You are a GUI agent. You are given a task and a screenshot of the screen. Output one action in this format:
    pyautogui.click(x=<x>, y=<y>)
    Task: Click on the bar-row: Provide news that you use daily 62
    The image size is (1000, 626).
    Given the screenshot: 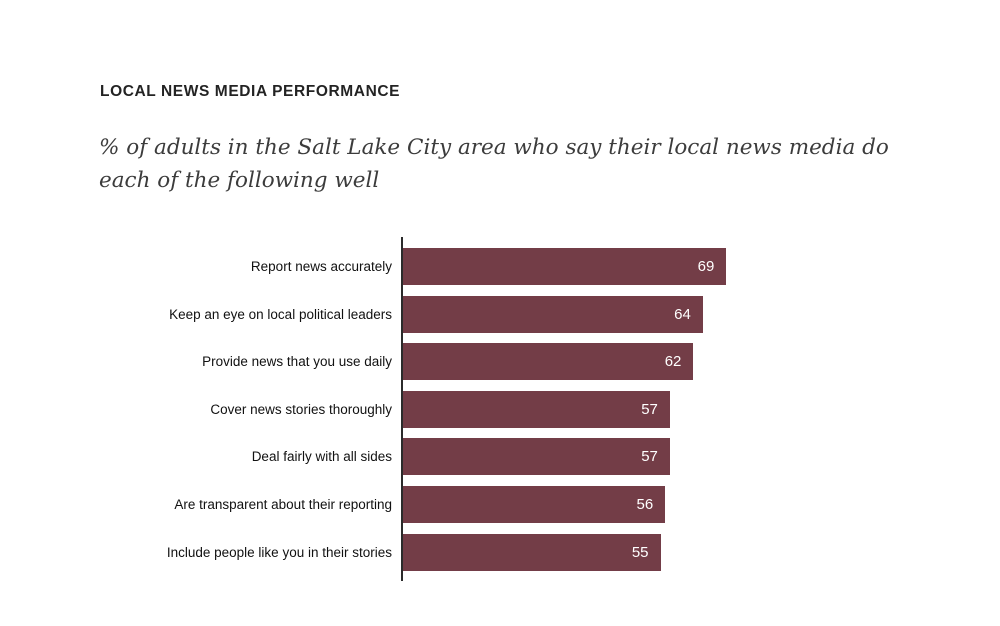 What is the action you would take?
    pyautogui.click(x=450, y=362)
    